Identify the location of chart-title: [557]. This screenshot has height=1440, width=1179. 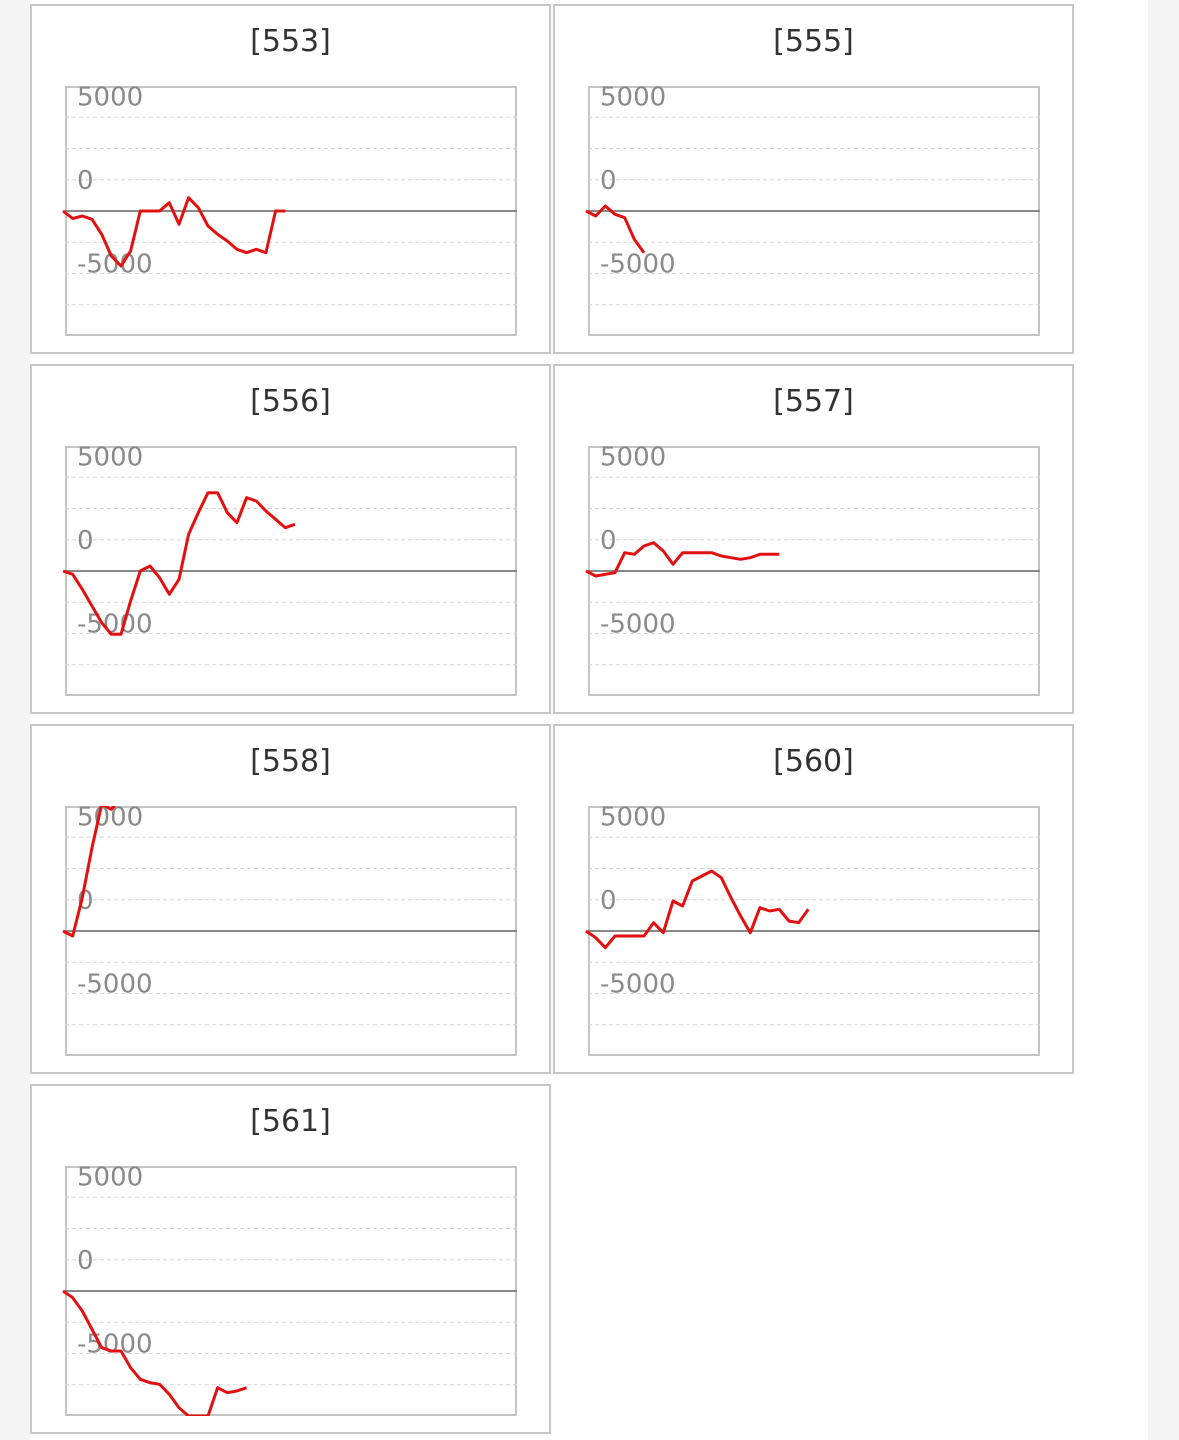
(813, 401).